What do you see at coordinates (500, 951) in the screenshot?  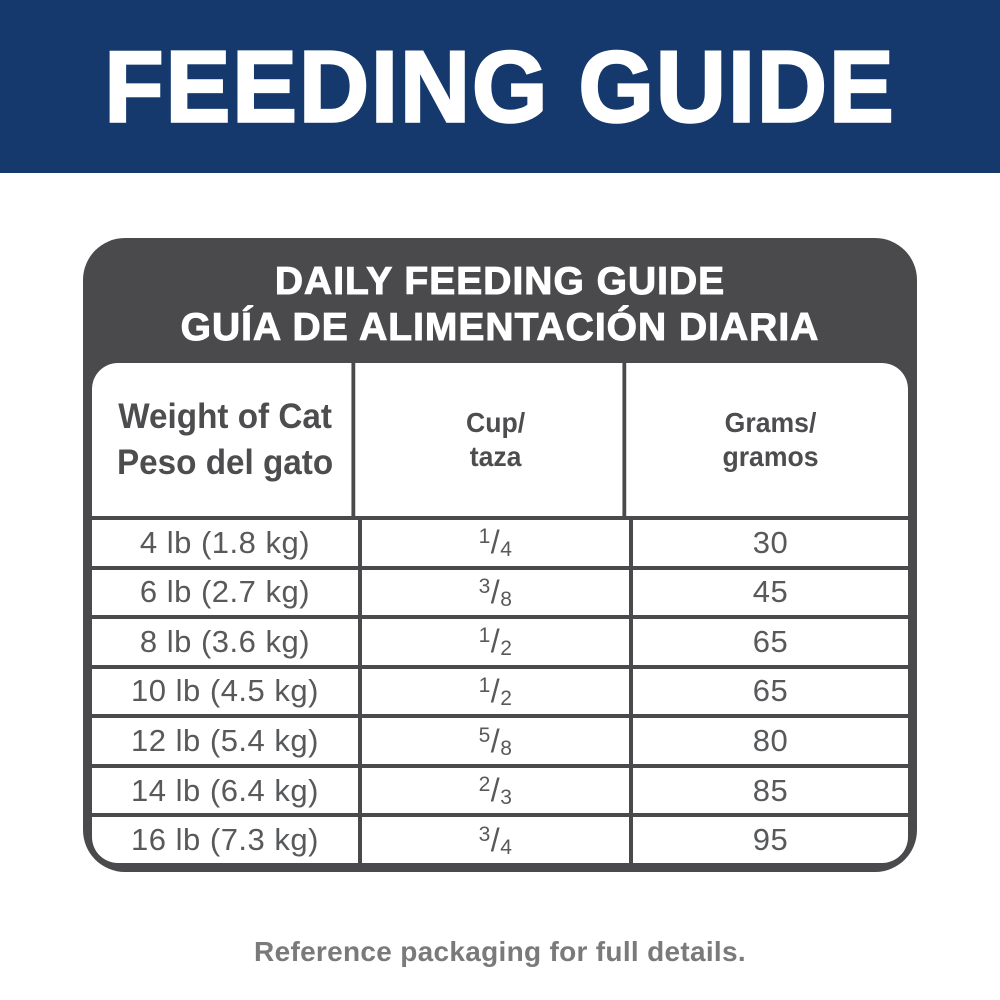 I see `footer-note: Reference packaging for full details.` at bounding box center [500, 951].